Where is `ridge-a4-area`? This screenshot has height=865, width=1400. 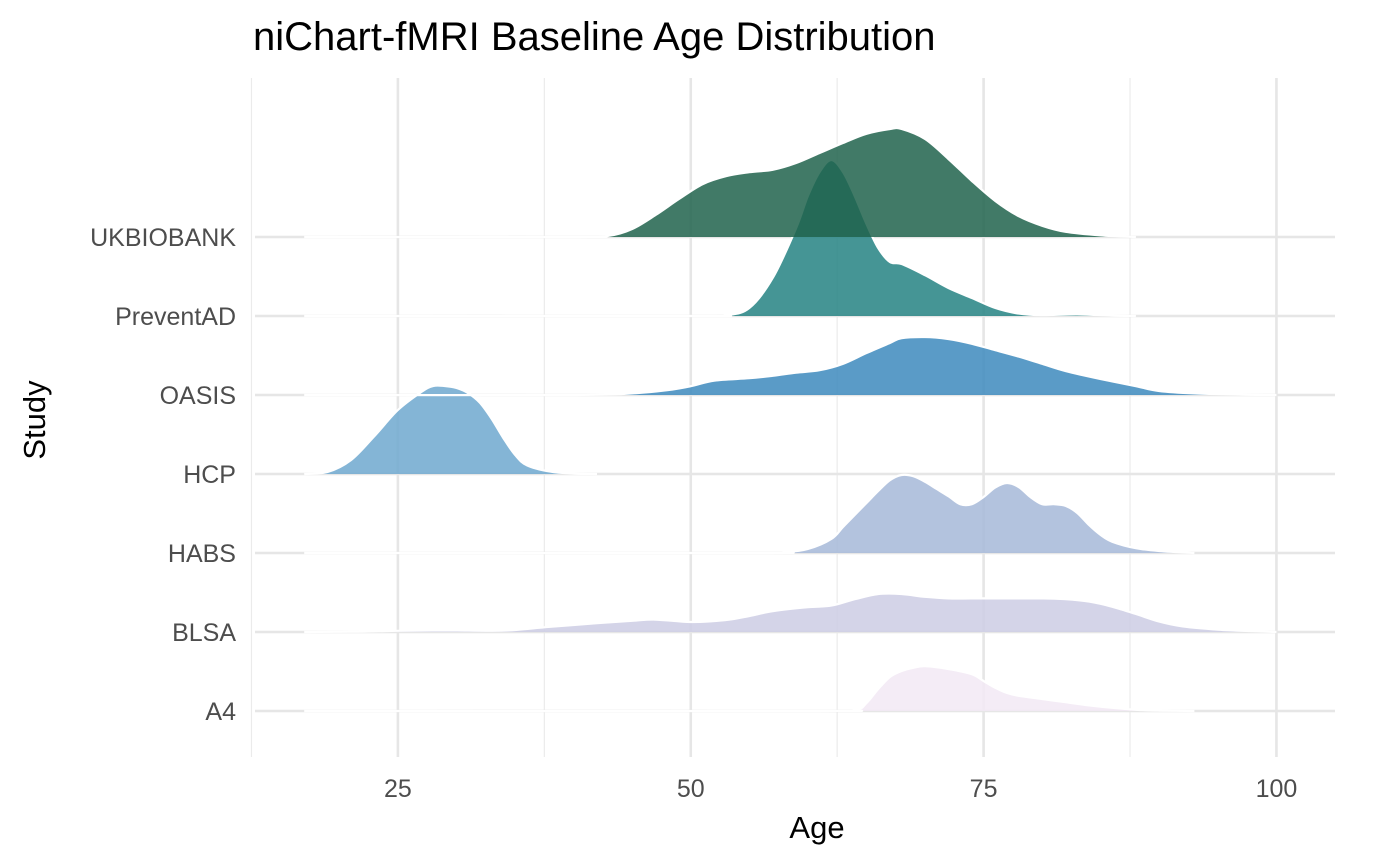
ridge-a4-area is located at coordinates (749, 689).